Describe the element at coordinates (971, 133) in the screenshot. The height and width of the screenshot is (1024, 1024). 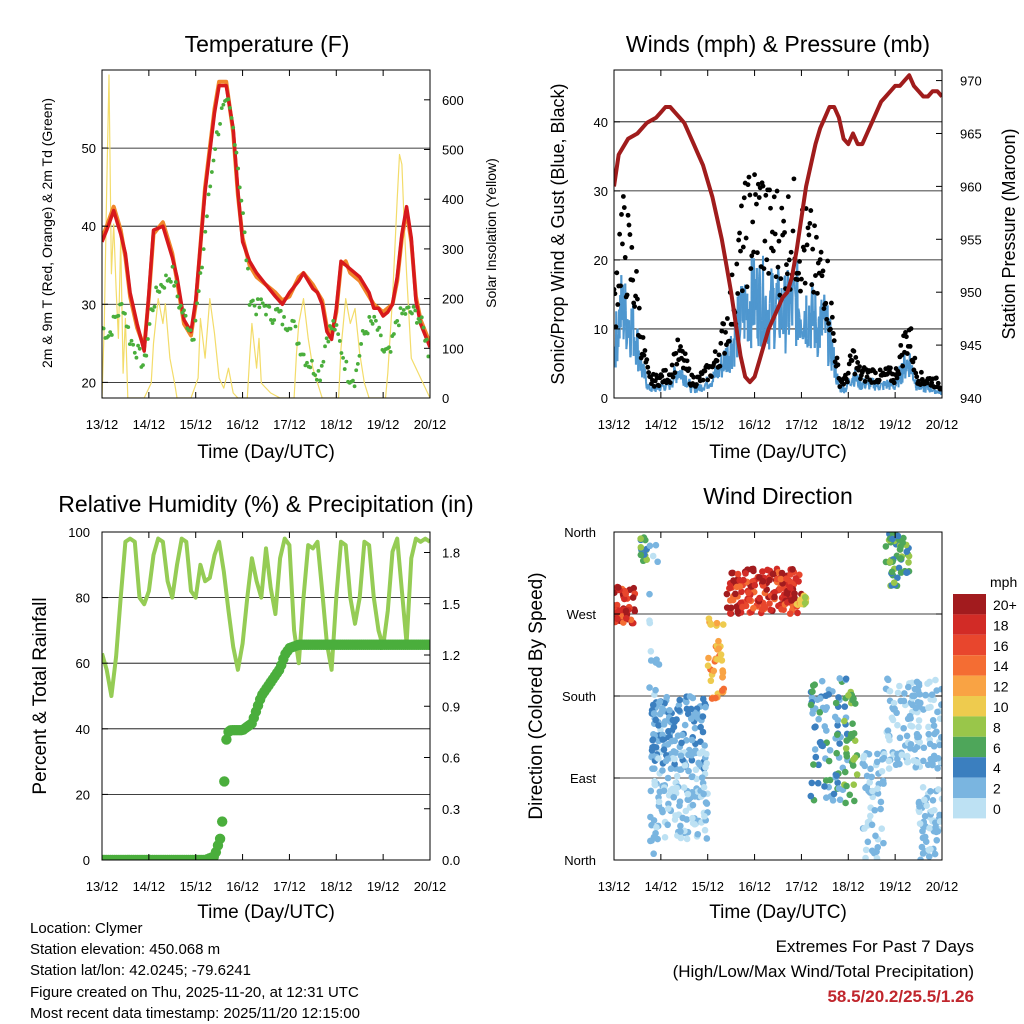
I see `y2-tick-label: 965` at that location.